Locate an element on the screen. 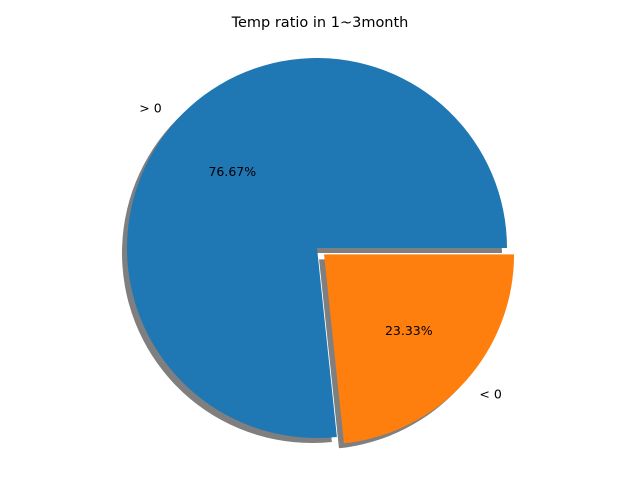  pct-label-gt-0: 76.67% is located at coordinates (232, 171).